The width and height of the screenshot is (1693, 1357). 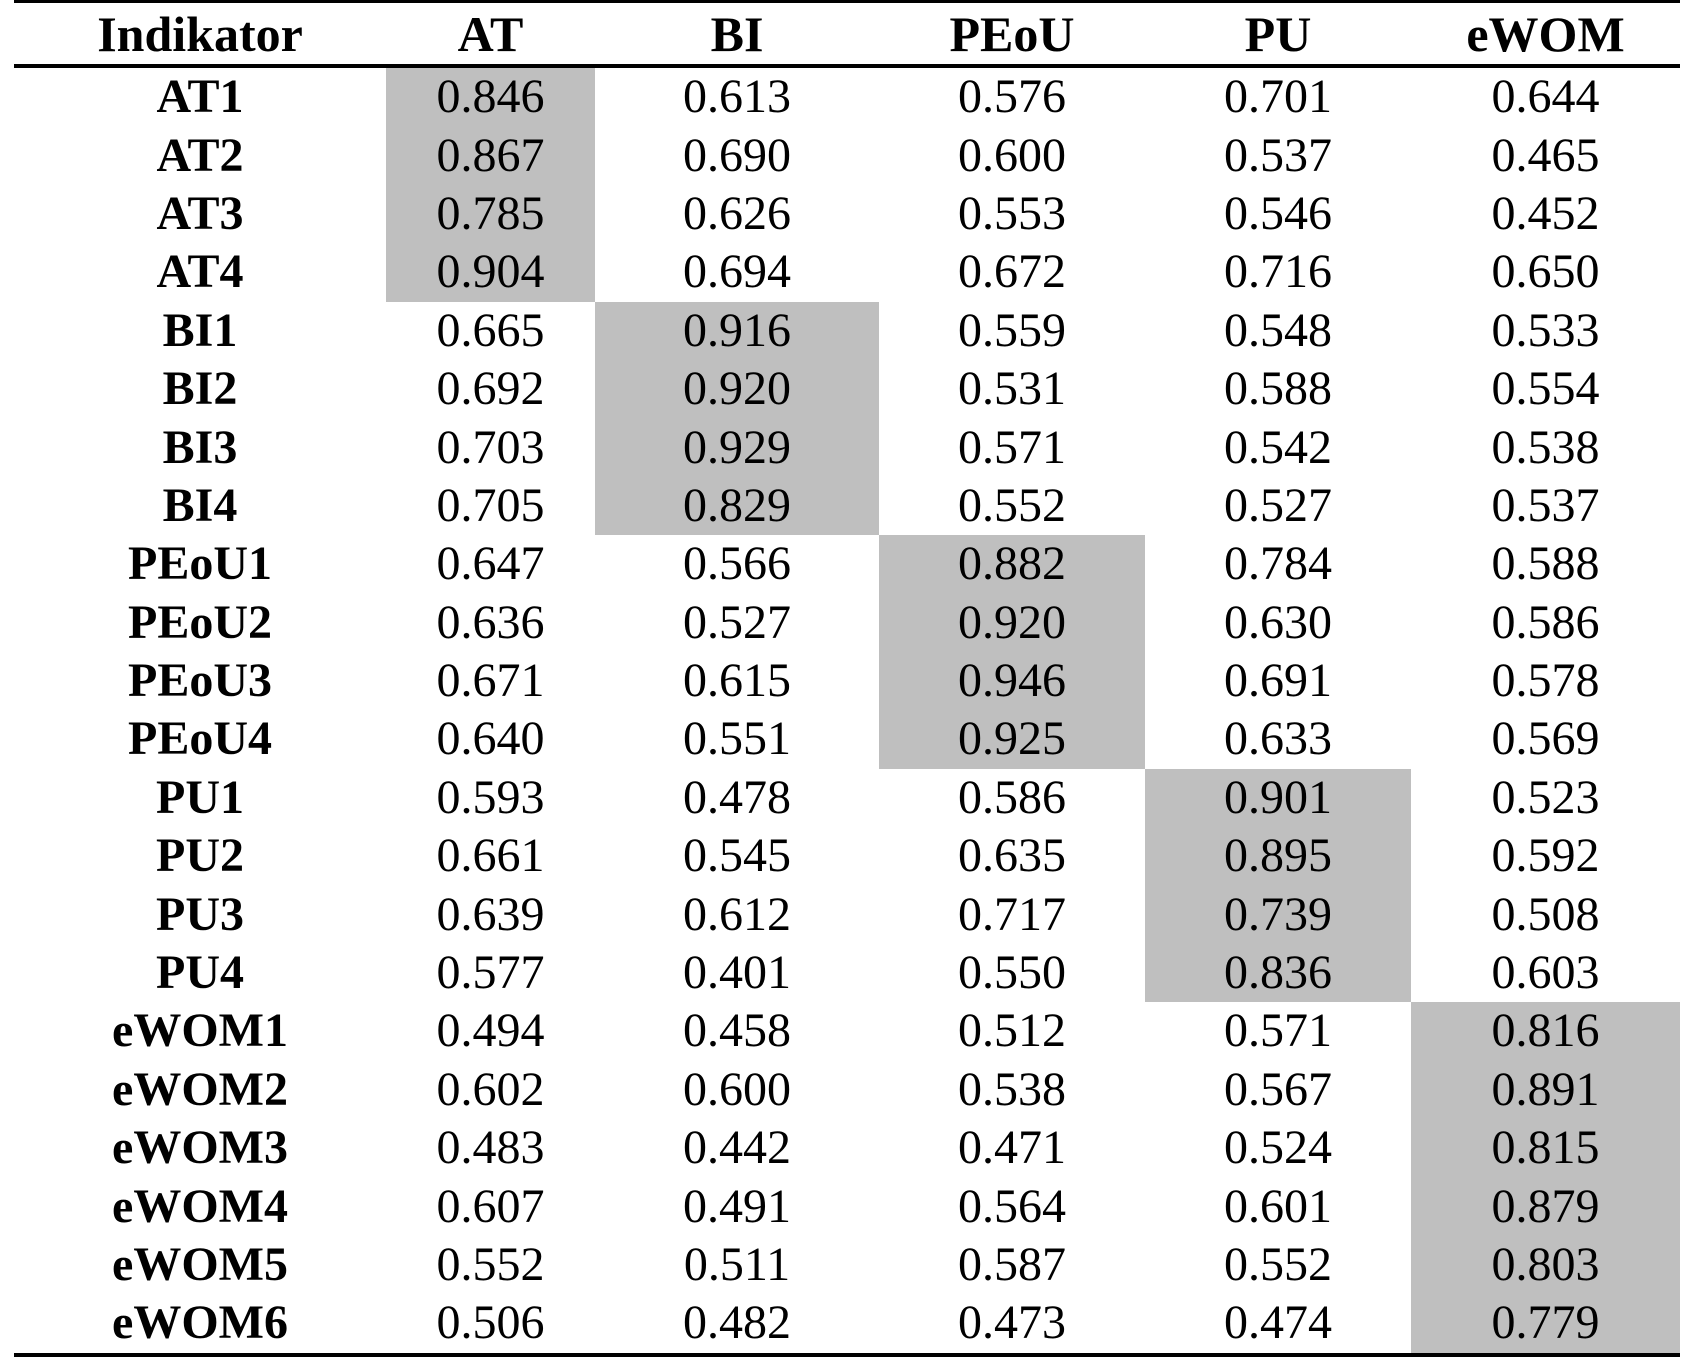 What do you see at coordinates (1278, 622) in the screenshot?
I see `loading-cell: 0.630` at bounding box center [1278, 622].